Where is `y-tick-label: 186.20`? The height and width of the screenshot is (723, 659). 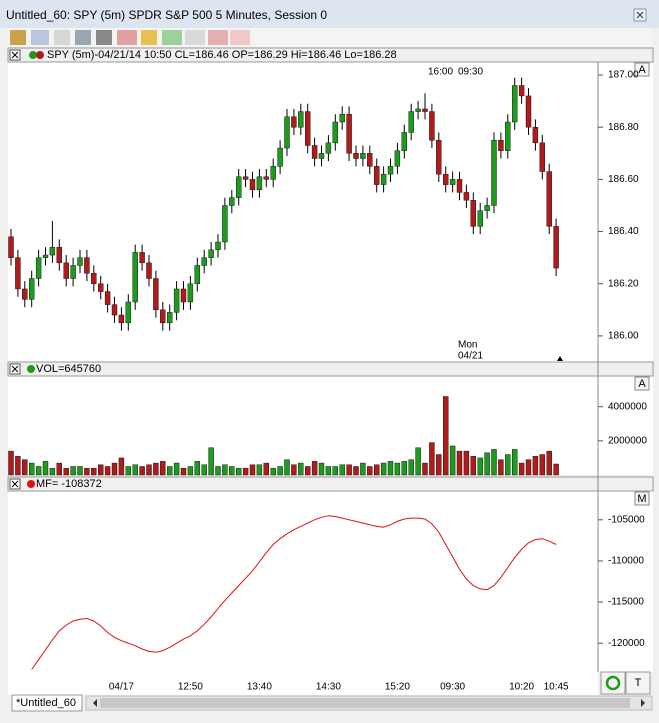
y-tick-label: 186.20 is located at coordinates (623, 283).